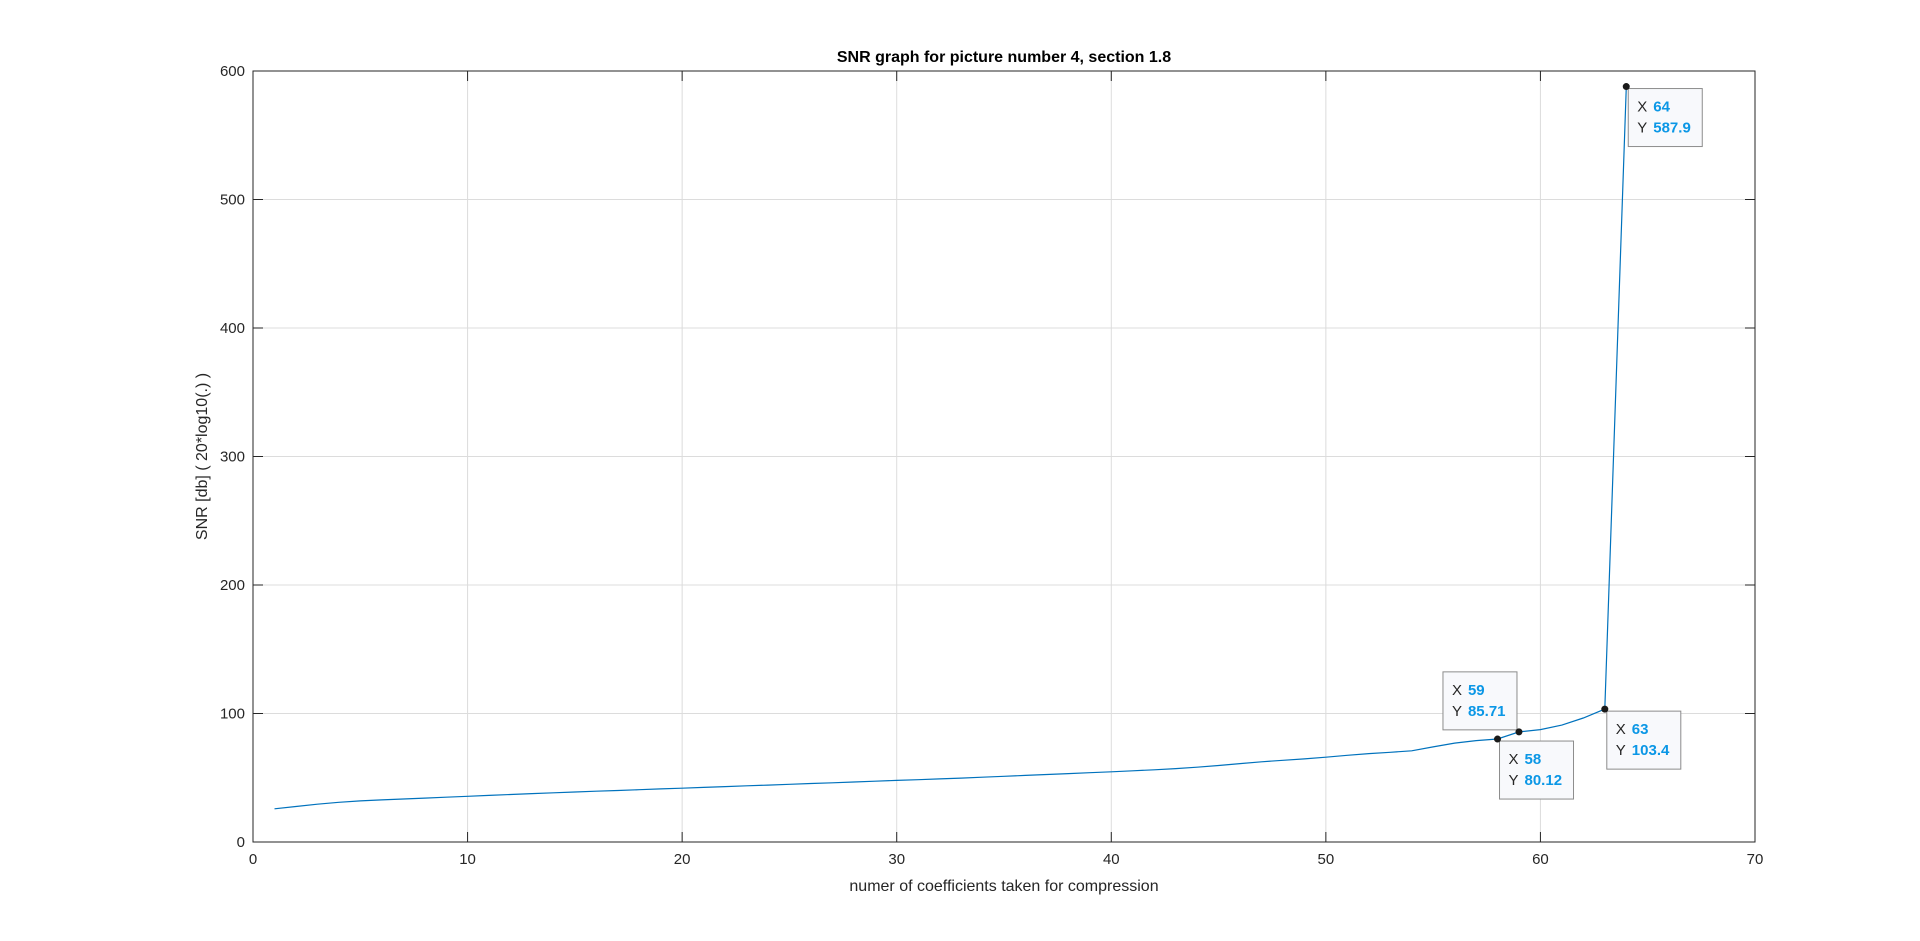 The width and height of the screenshot is (1920, 941). What do you see at coordinates (1111, 859) in the screenshot?
I see `x-tick-label: 40` at bounding box center [1111, 859].